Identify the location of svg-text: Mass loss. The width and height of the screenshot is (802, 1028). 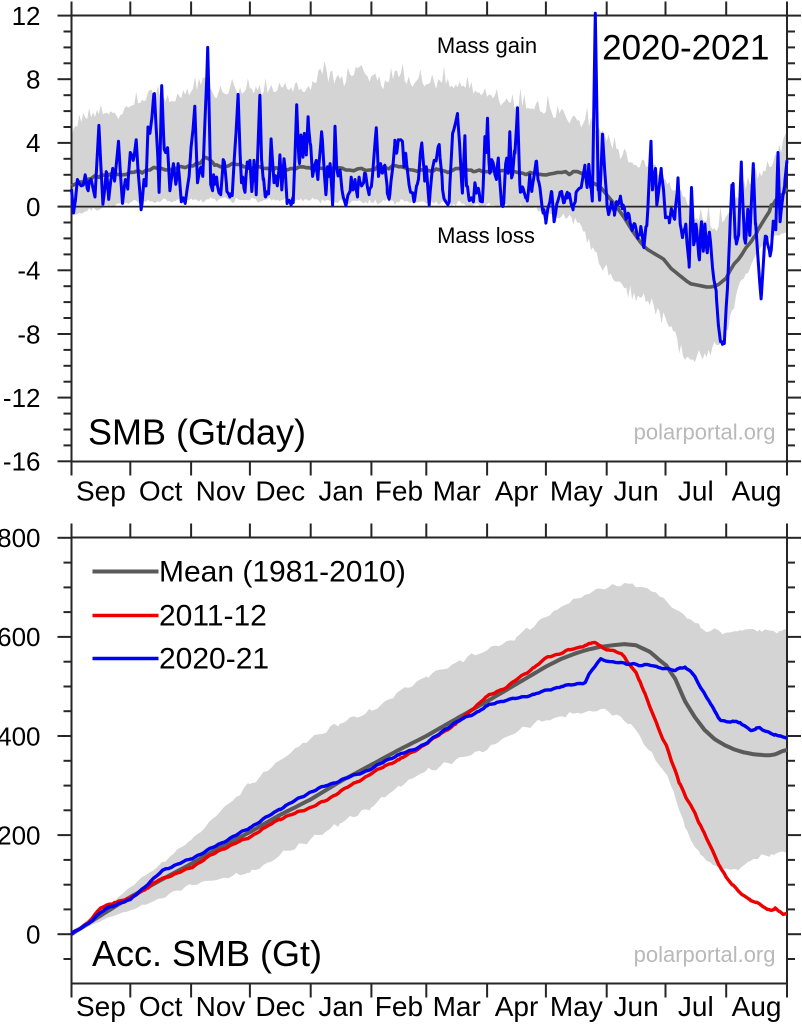
(486, 235).